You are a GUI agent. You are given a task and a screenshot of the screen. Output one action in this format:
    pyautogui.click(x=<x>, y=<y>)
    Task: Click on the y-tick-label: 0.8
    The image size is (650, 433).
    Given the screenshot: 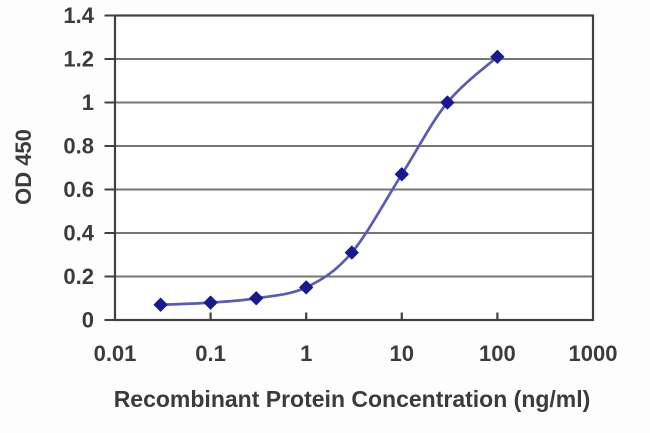 What is the action you would take?
    pyautogui.click(x=78, y=146)
    